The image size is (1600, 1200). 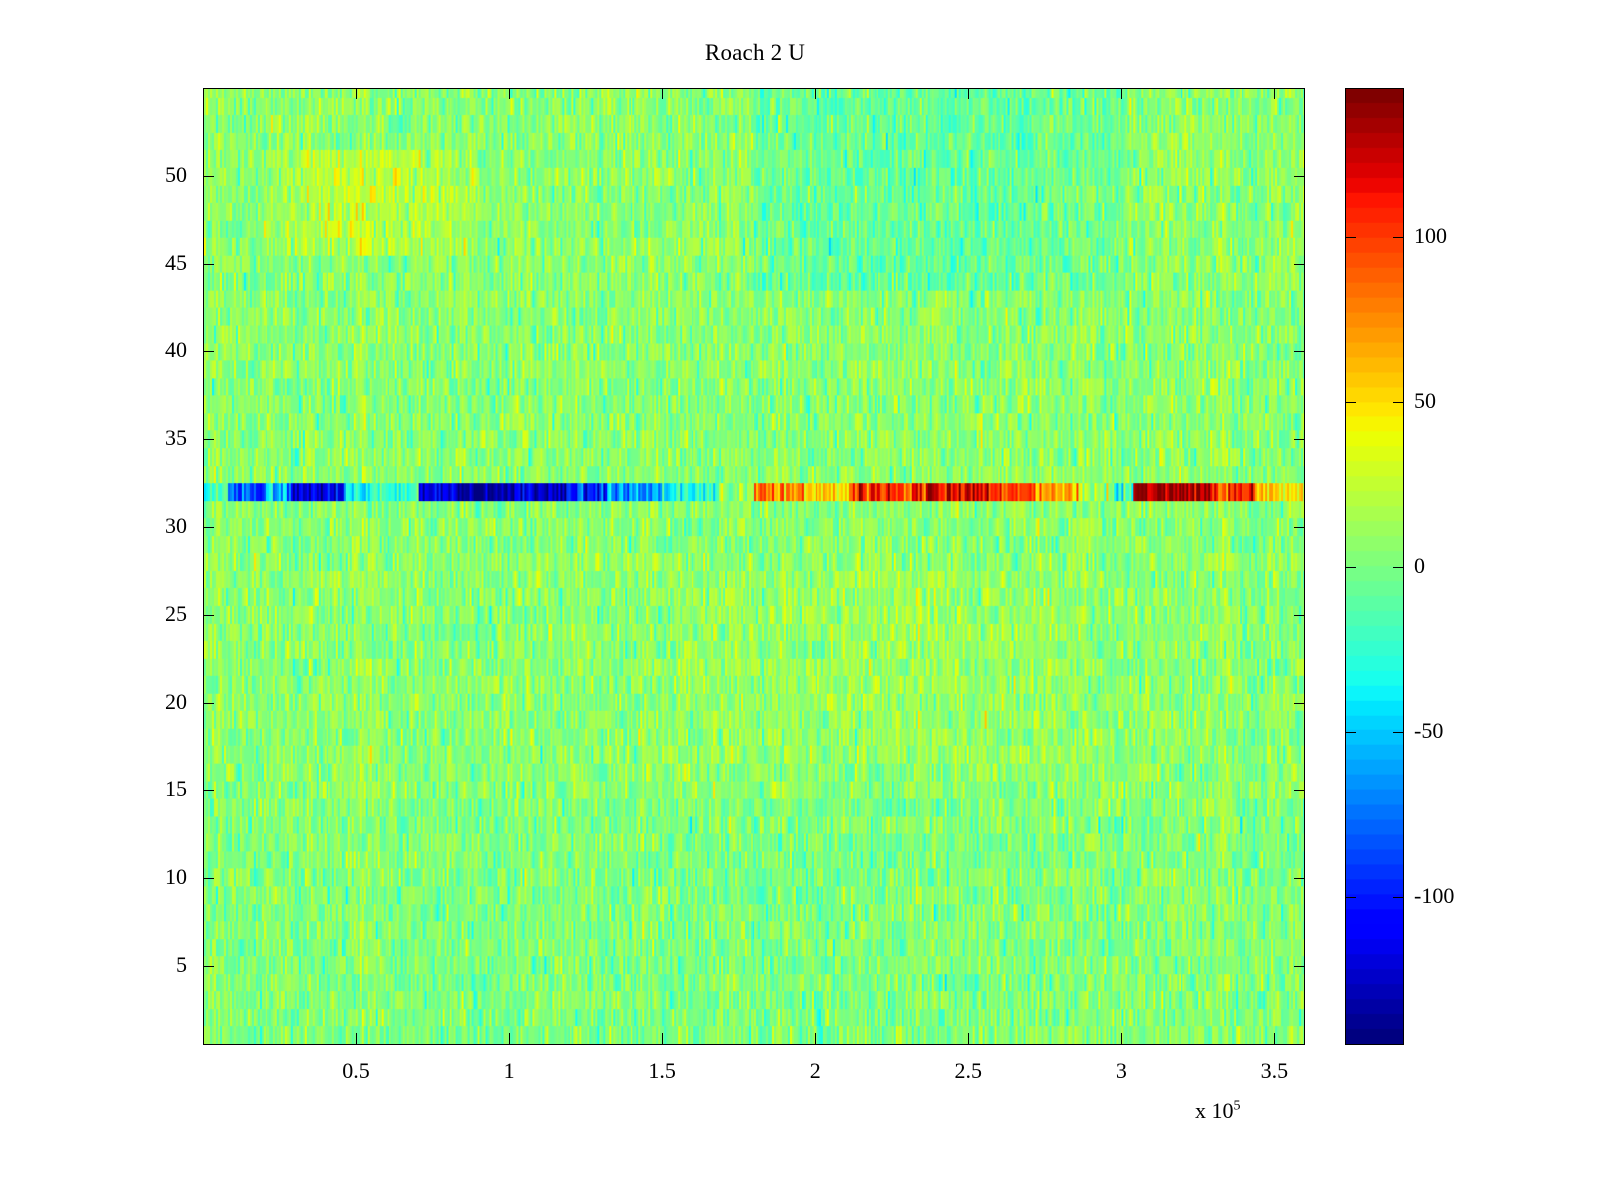 What do you see at coordinates (1429, 730) in the screenshot?
I see `colorbar-tick-label: -50` at bounding box center [1429, 730].